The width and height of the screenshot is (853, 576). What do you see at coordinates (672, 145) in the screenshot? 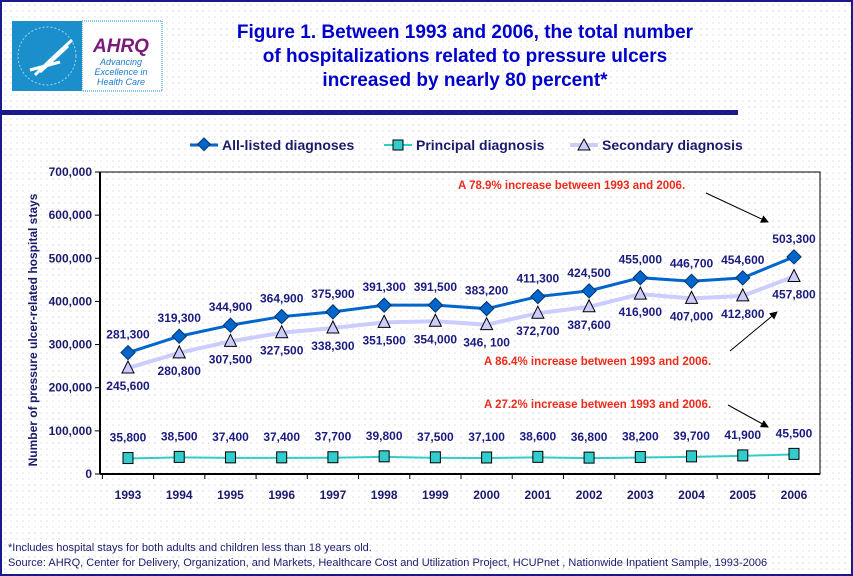
I see `legend-secondary: Secondary diagnosis` at bounding box center [672, 145].